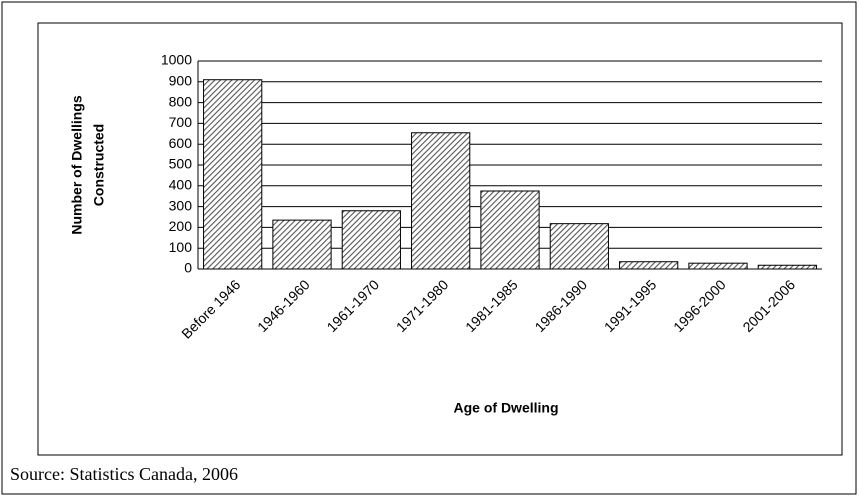 The image size is (859, 498). What do you see at coordinates (181, 164) in the screenshot?
I see `y-tick-label: 500` at bounding box center [181, 164].